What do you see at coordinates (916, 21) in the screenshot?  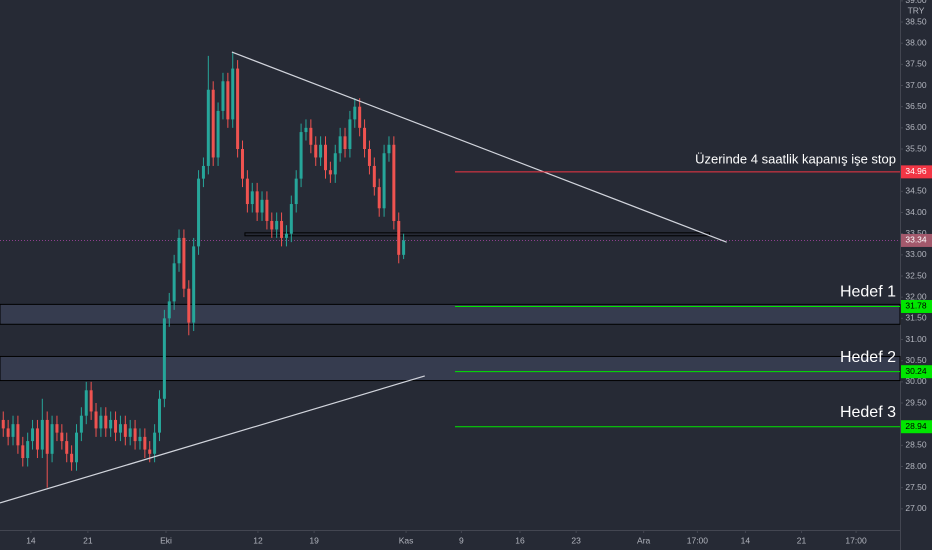 I see `y-tick-label: 38.50` at bounding box center [916, 21].